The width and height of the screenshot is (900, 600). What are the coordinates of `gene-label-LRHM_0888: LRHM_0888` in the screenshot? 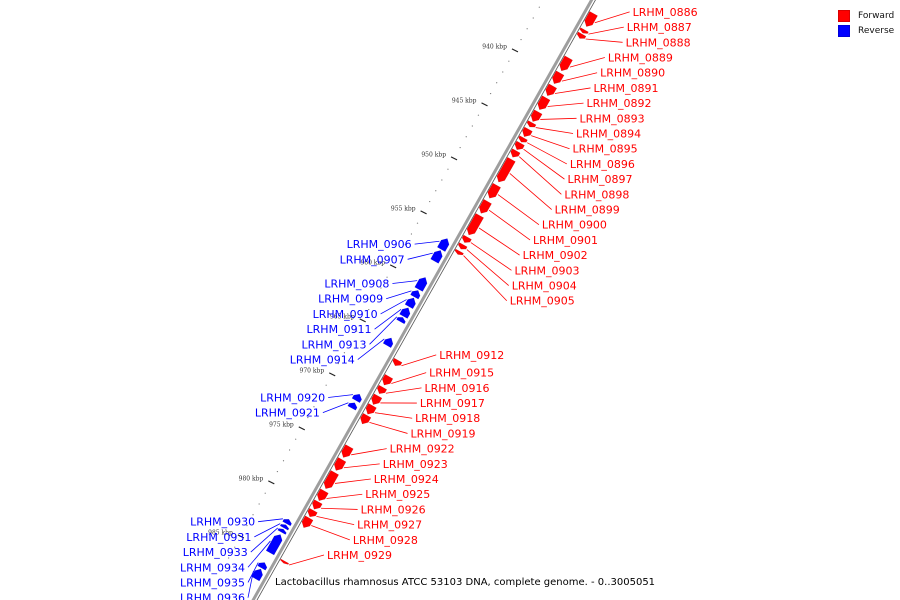 It's located at (658, 42).